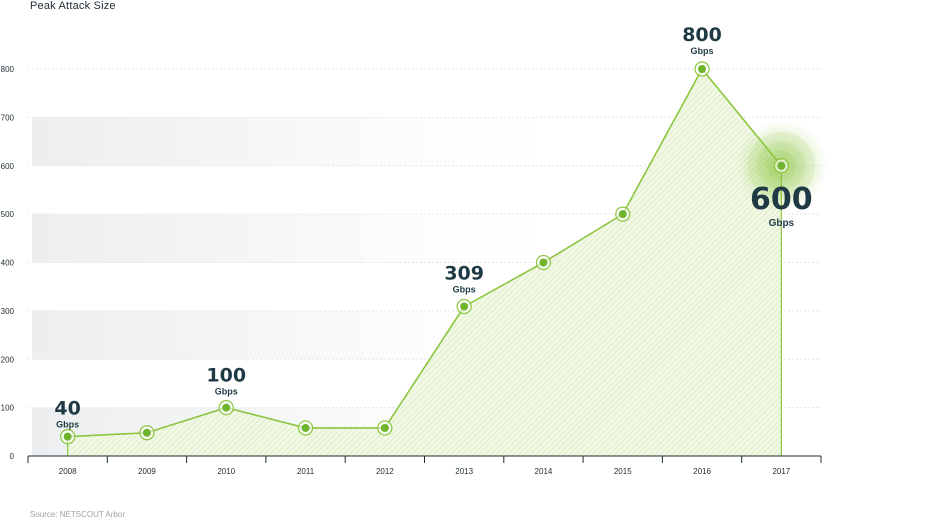 The width and height of the screenshot is (937, 523). What do you see at coordinates (8, 408) in the screenshot?
I see `y-tick-label: 100` at bounding box center [8, 408].